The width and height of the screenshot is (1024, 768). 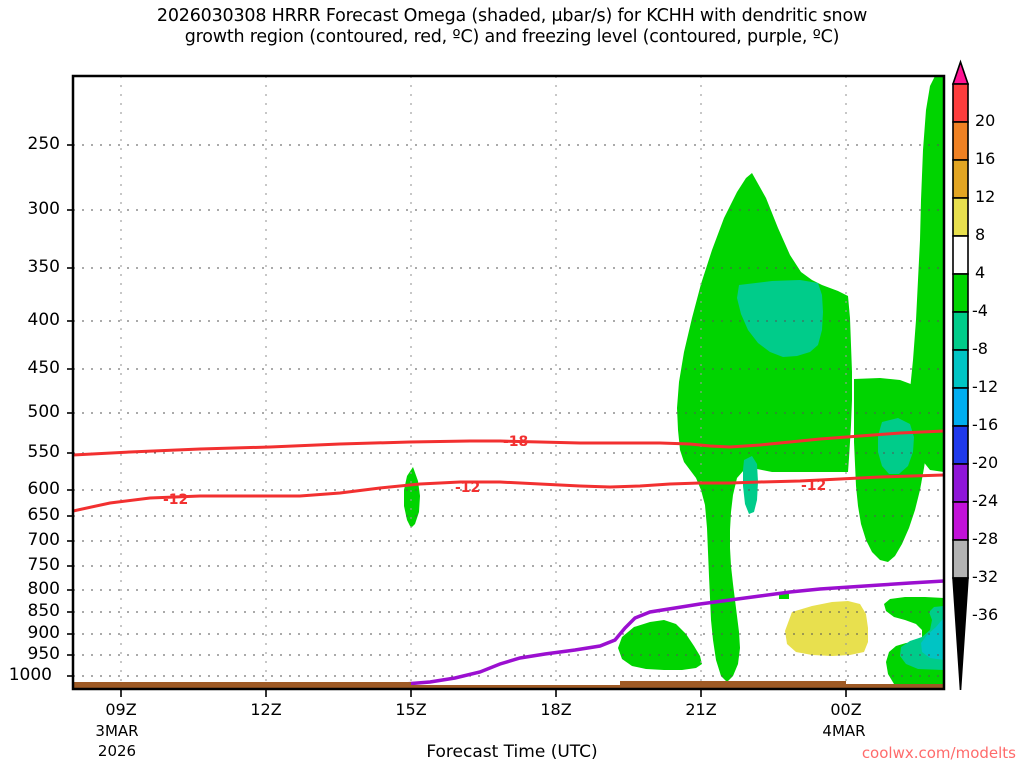 I want to click on colorbar-swatch-m24, so click(x=960, y=483).